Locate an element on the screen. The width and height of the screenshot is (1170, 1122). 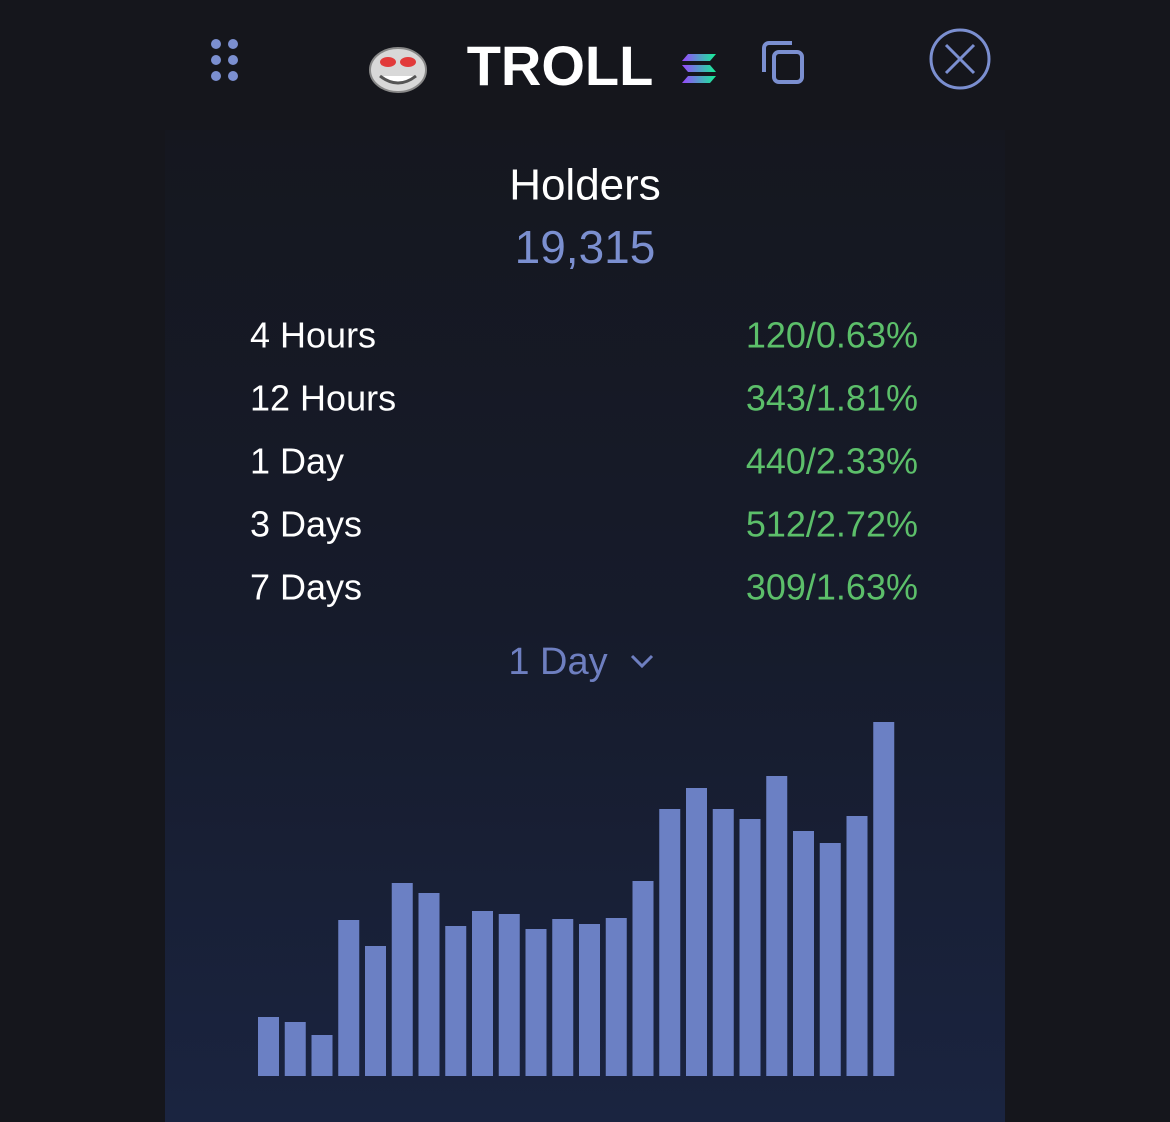
copy-icon is located at coordinates (783, 62).